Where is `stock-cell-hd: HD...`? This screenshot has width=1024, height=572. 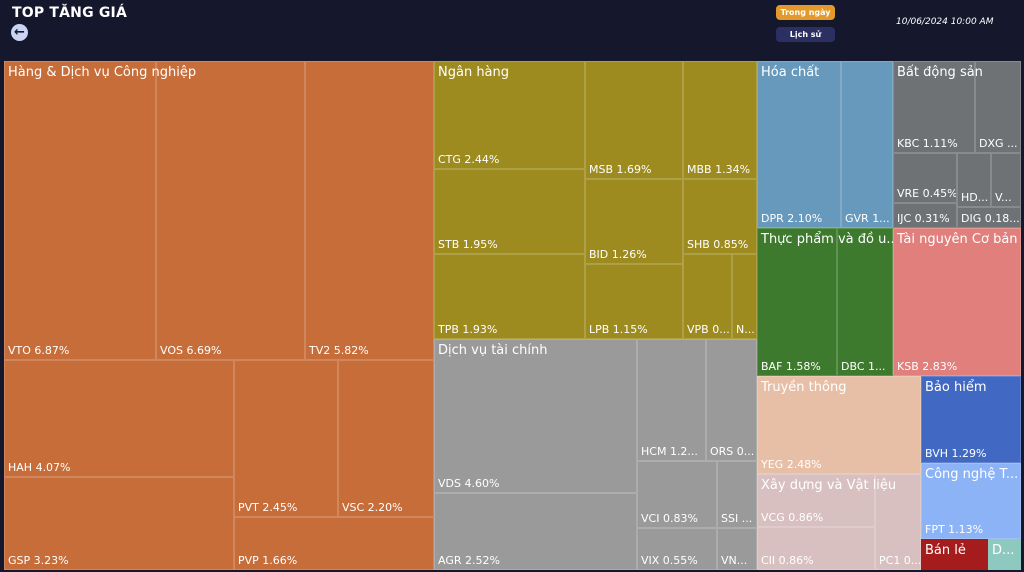 stock-cell-hd: HD... is located at coordinates (974, 180).